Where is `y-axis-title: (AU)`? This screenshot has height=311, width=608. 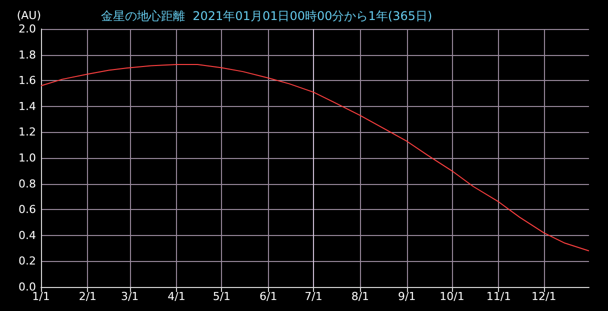
y-axis-title: (AU) is located at coordinates (28, 15).